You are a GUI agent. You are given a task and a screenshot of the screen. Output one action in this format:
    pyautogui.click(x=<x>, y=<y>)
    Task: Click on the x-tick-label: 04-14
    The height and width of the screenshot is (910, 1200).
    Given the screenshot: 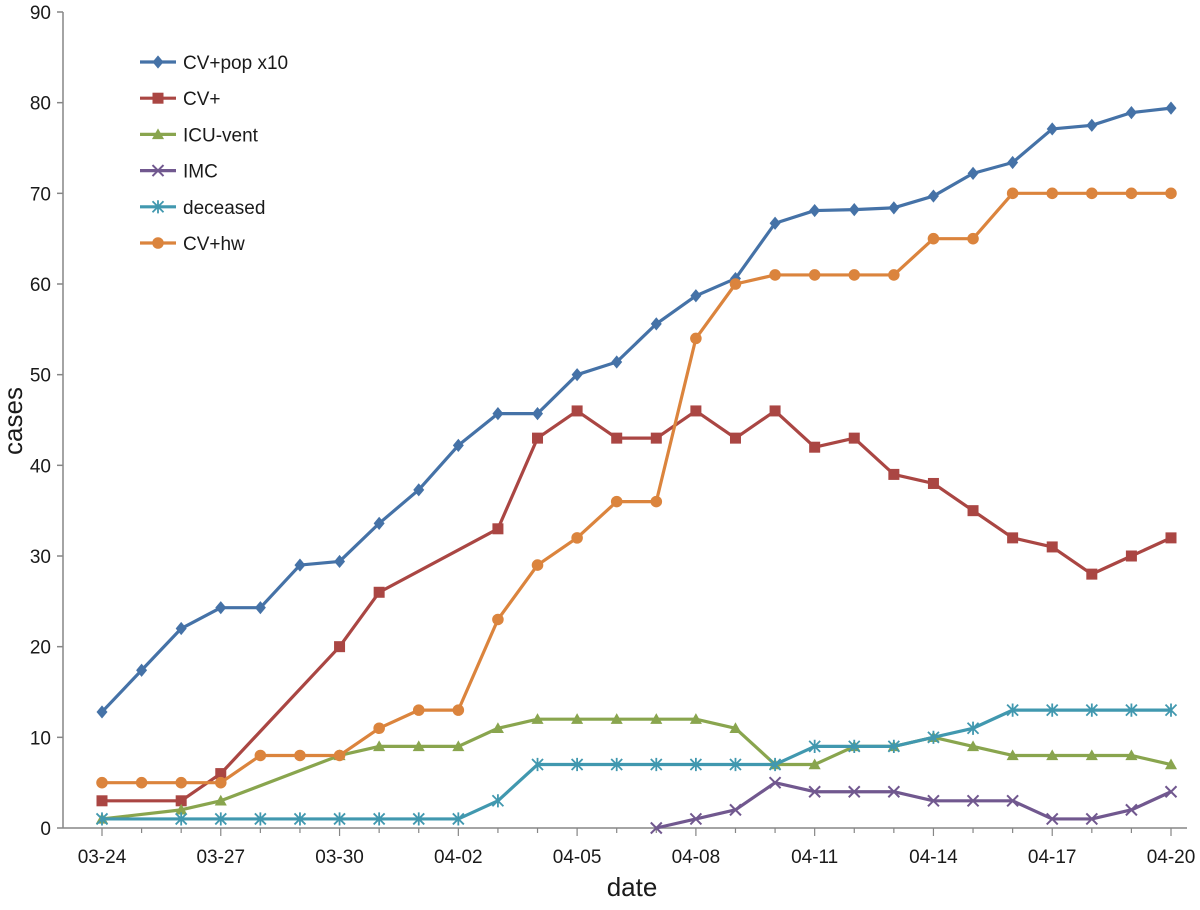 What is the action you would take?
    pyautogui.click(x=933, y=857)
    